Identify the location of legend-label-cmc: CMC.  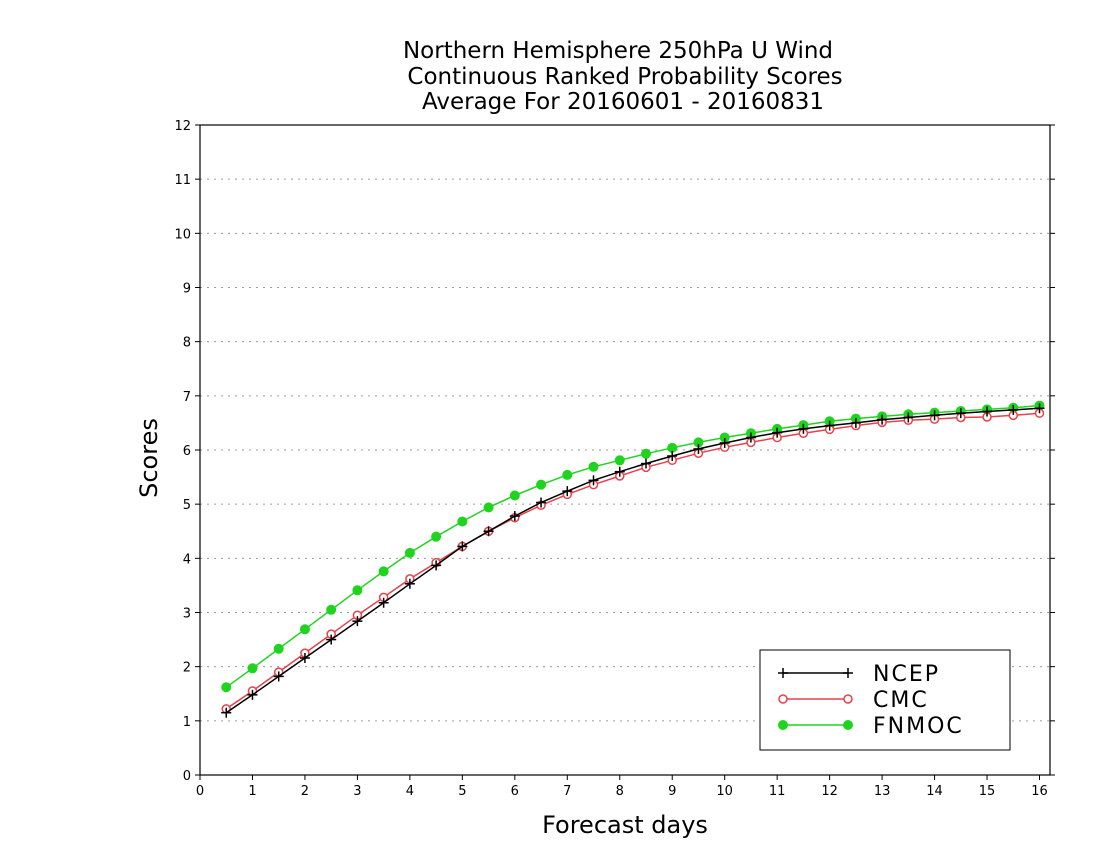
(901, 700).